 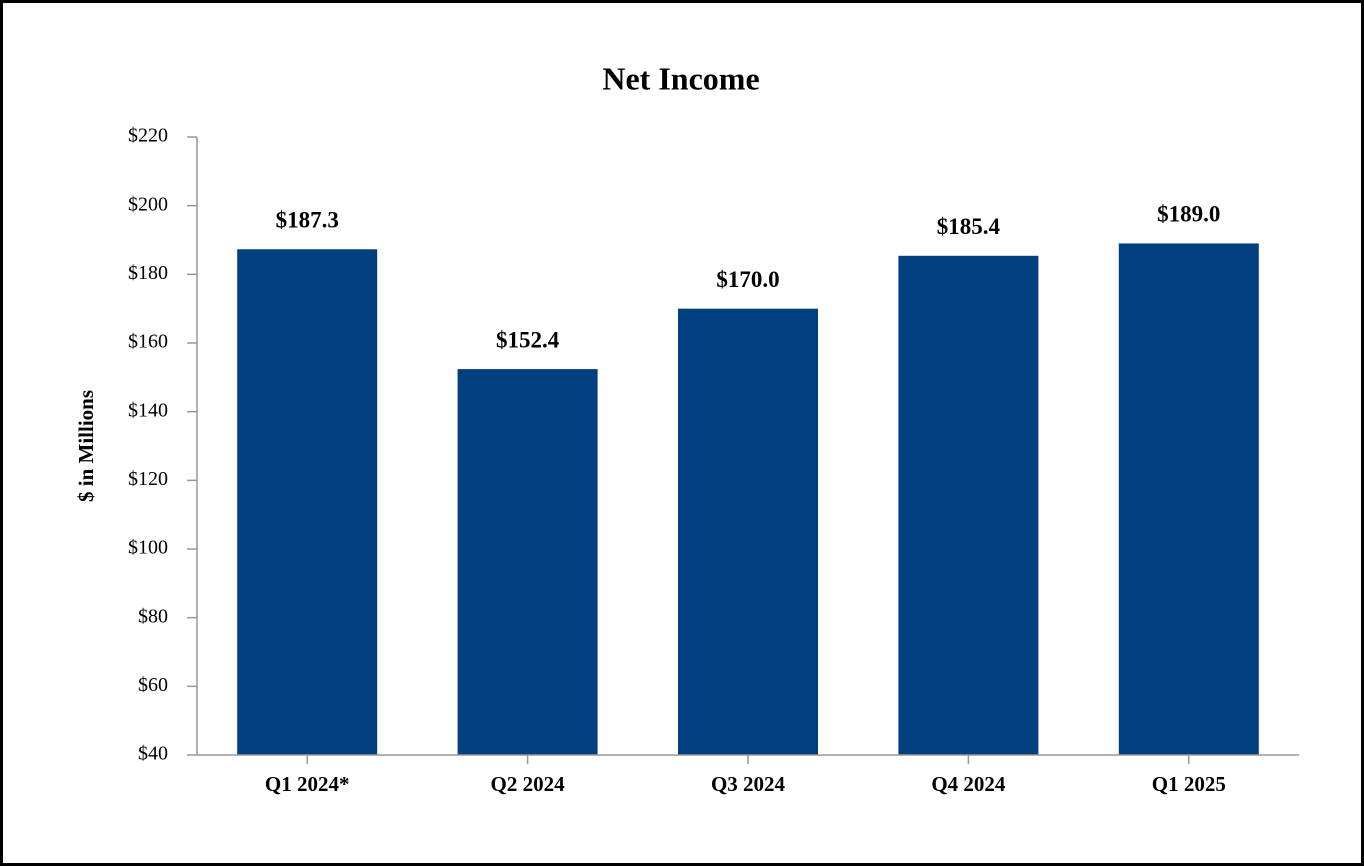 I want to click on y-tick-label: $120, so click(x=148, y=479).